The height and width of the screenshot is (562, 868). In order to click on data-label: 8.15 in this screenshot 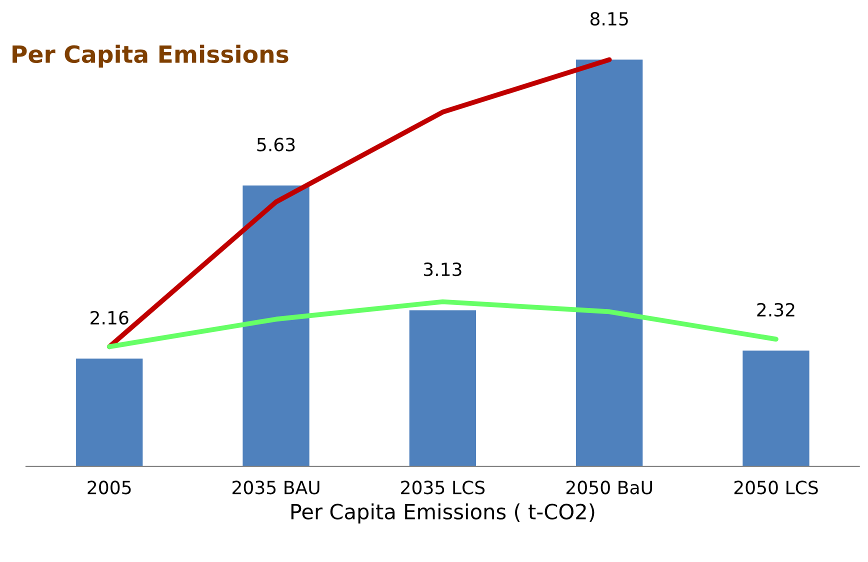, I will do `click(609, 19)`.